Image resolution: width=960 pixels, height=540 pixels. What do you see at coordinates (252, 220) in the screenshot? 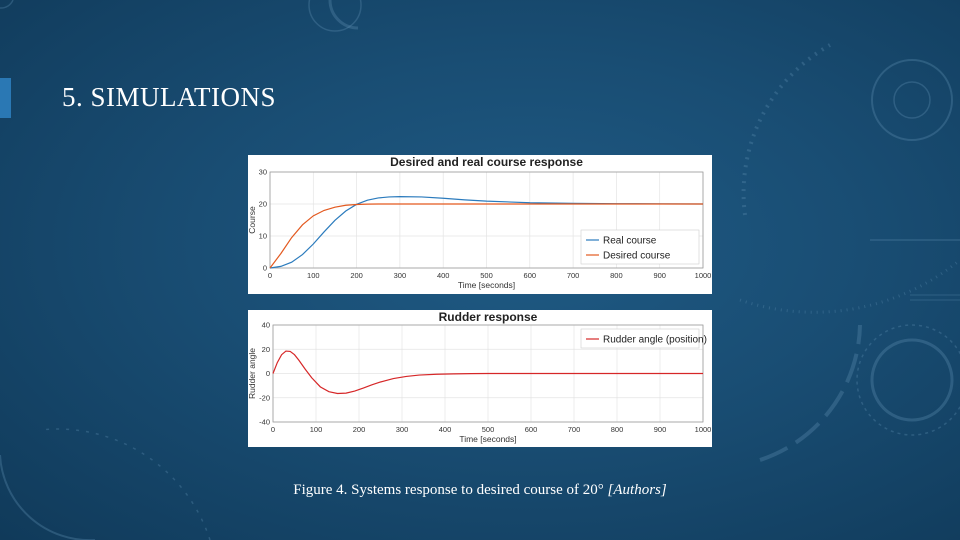
I see `y-axis-label: Course` at bounding box center [252, 220].